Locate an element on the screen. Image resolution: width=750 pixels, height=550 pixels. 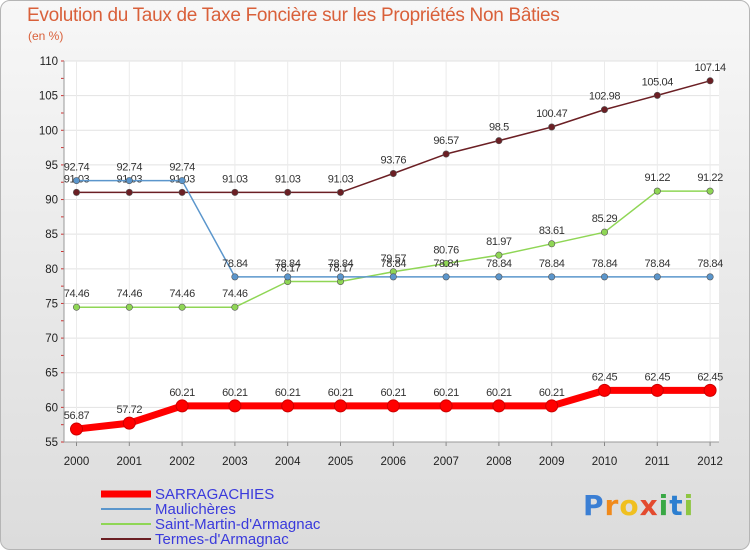
data-label-termes-d-armagnac: 102.98 is located at coordinates (605, 97).